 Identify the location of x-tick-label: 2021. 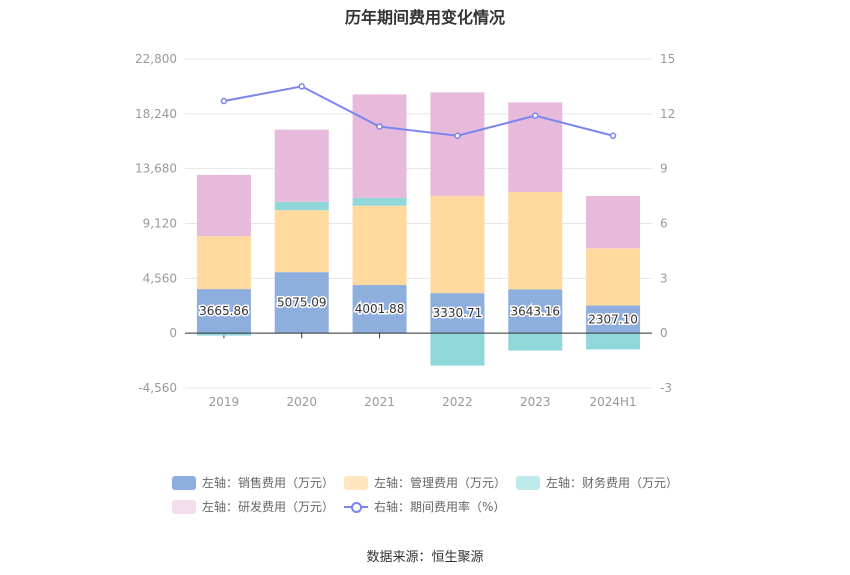
(379, 402).